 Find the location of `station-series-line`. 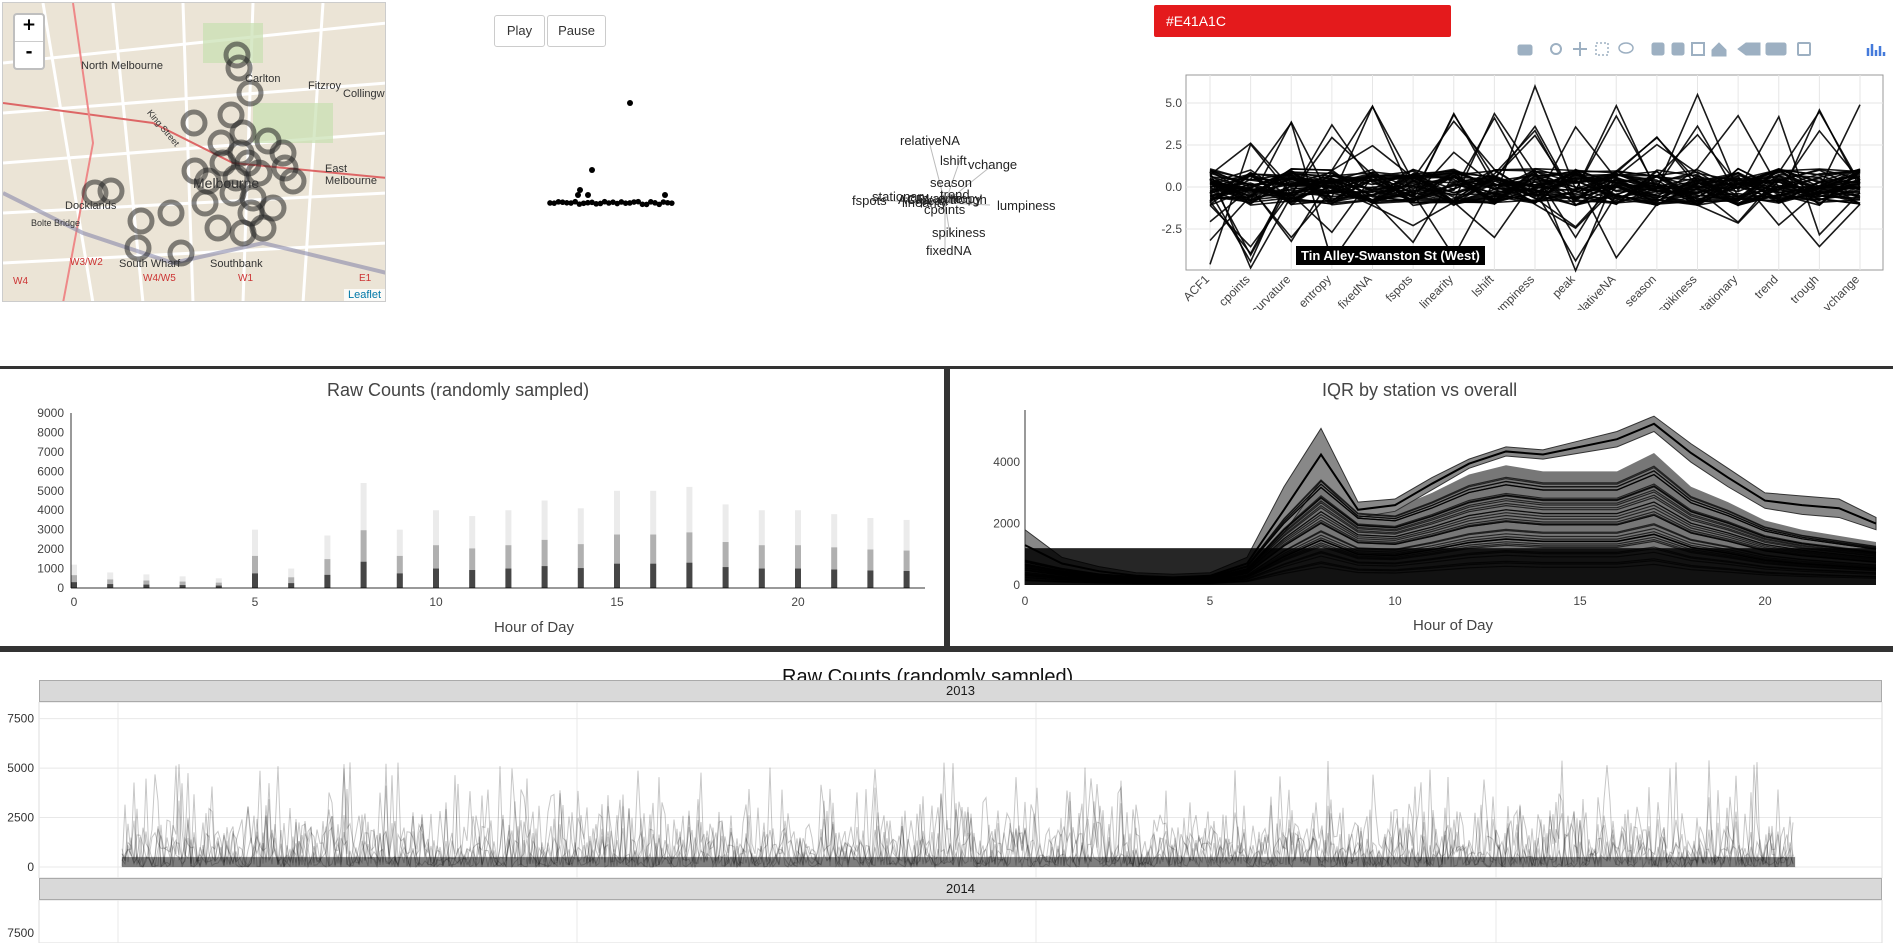

station-series-line is located at coordinates (957, 819).